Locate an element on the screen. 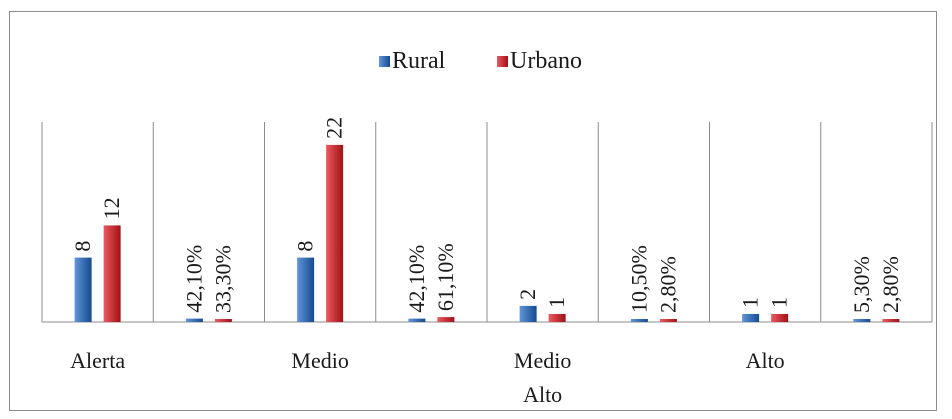 The height and width of the screenshot is (419, 952). category-label: Alerta is located at coordinates (97, 360).